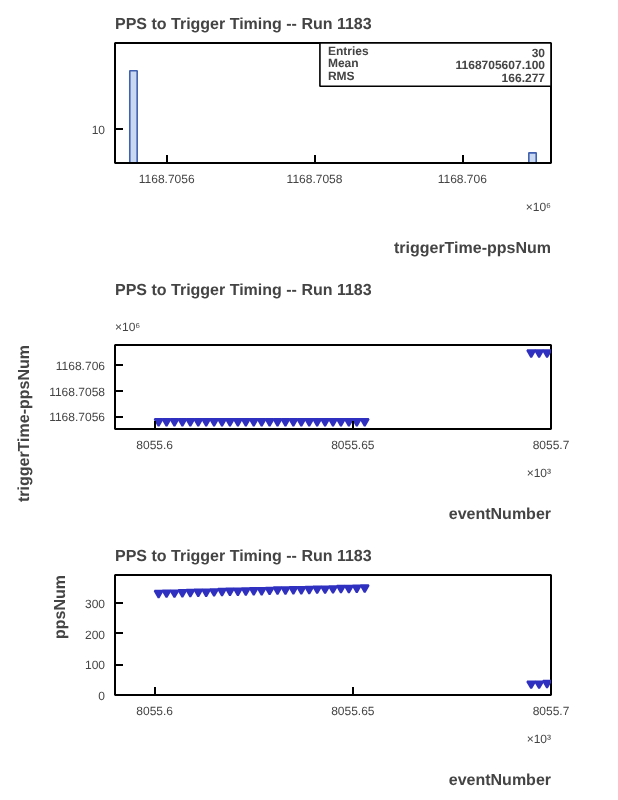 Image resolution: width=618 pixels, height=800 pixels. Describe the element at coordinates (24, 423) in the screenshot. I see `y-axis-title: triggerTime-ppsNum` at that location.